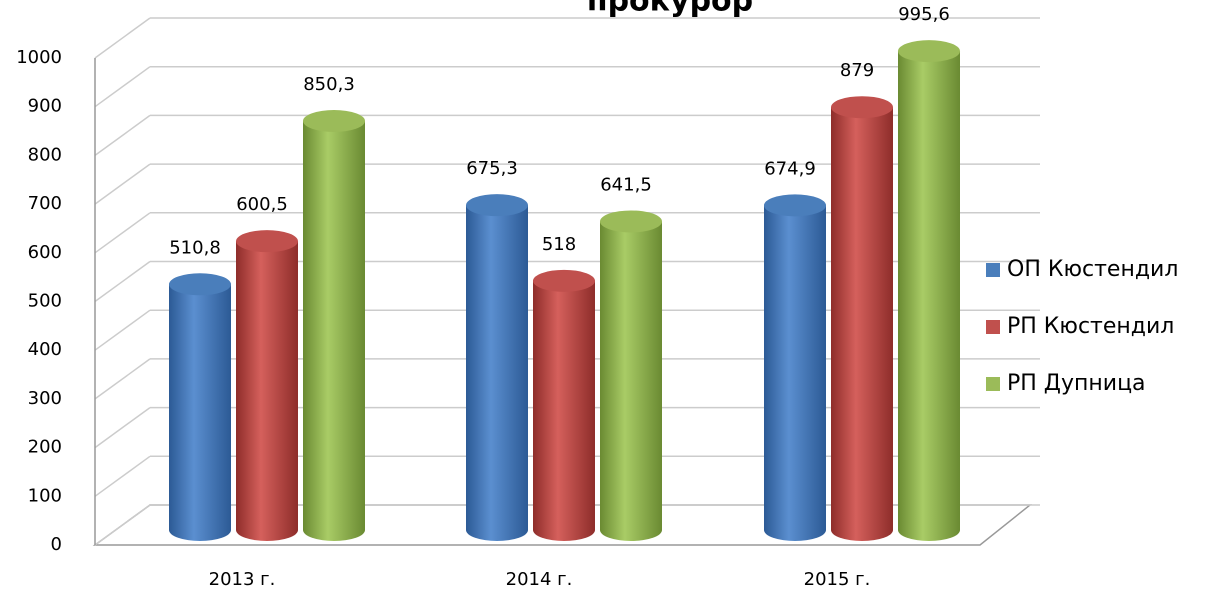 This screenshot has width=1222, height=595. What do you see at coordinates (539, 579) in the screenshot?
I see `x-tick-label: 2014 г.` at bounding box center [539, 579].